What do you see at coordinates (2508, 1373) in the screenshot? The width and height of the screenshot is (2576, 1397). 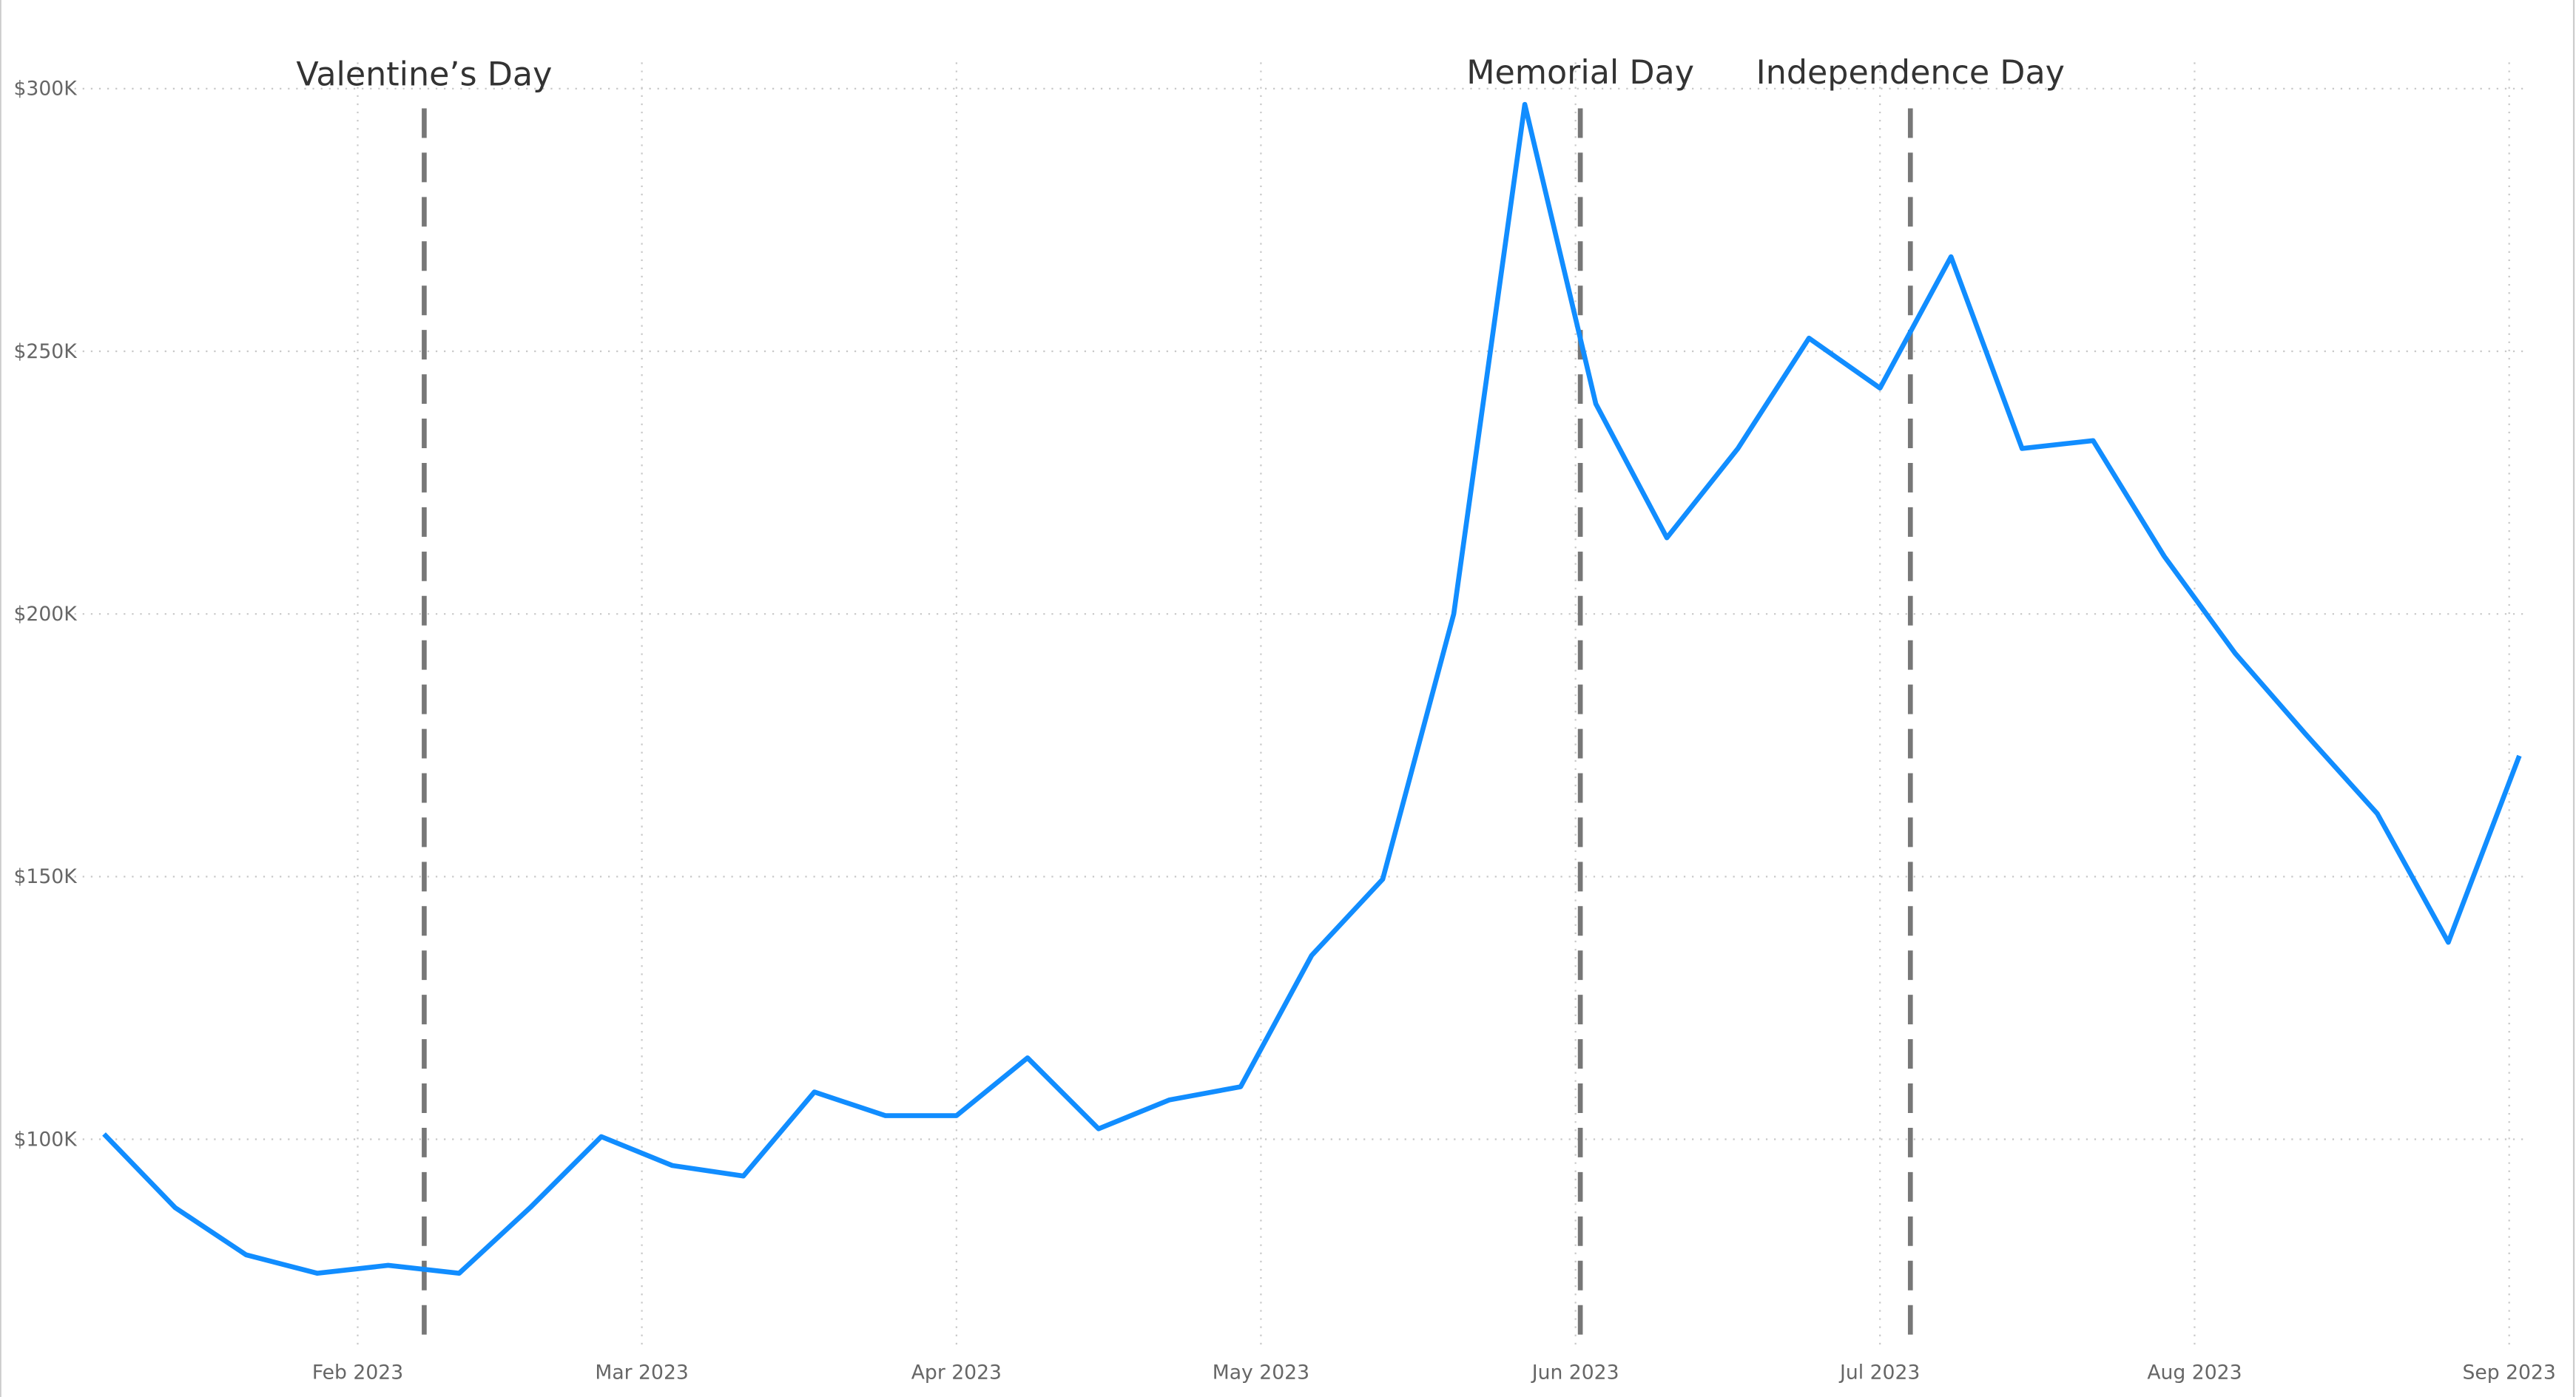 I see `x-tick-label: Sep 2023` at bounding box center [2508, 1373].